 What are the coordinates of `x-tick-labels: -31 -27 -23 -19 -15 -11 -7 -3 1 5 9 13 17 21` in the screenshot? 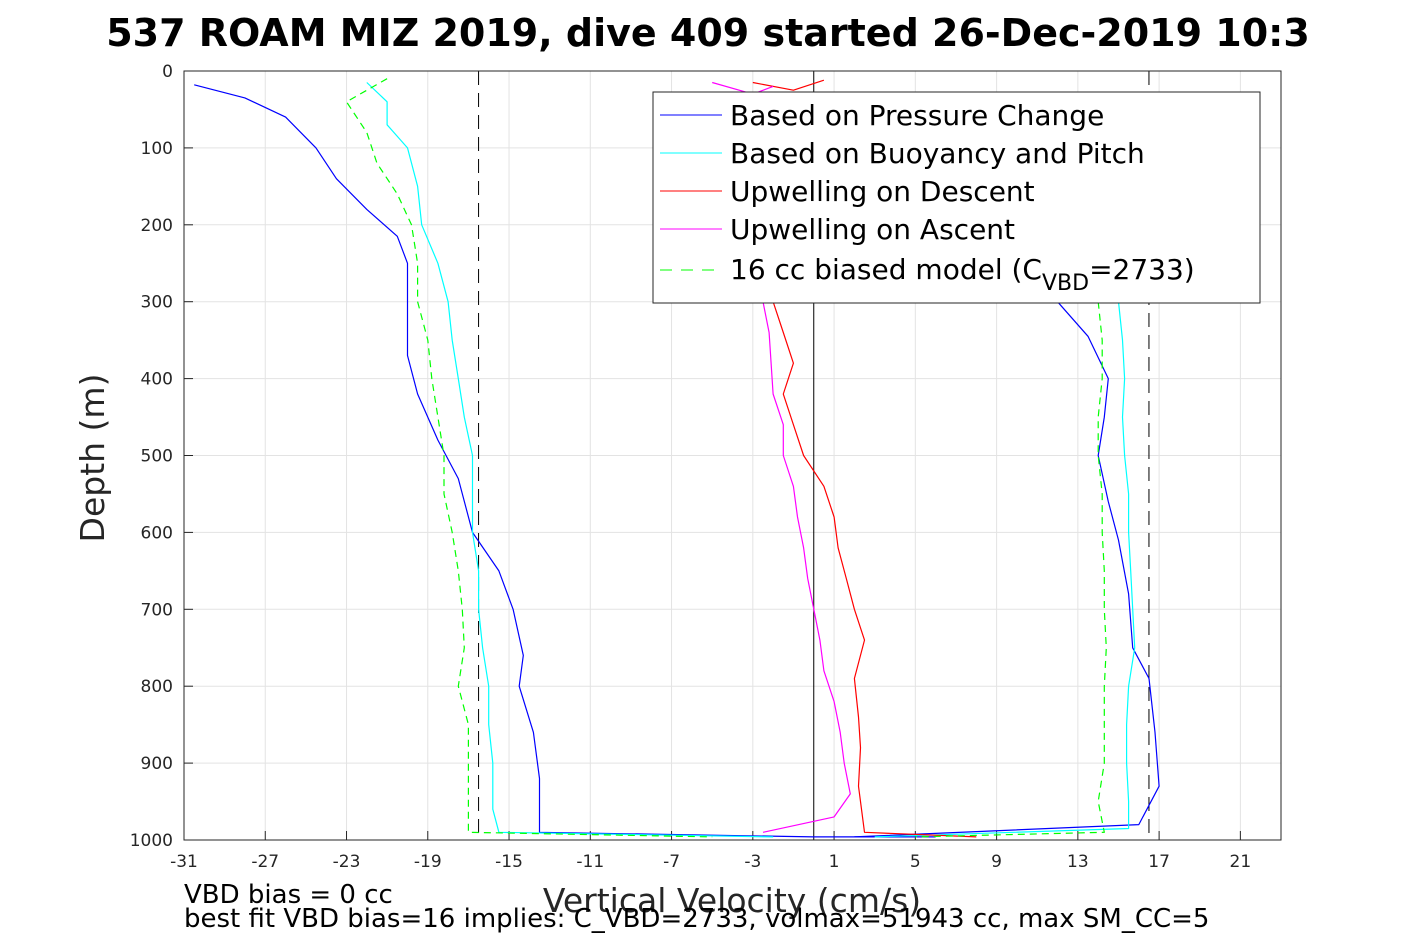 It's located at (710, 862).